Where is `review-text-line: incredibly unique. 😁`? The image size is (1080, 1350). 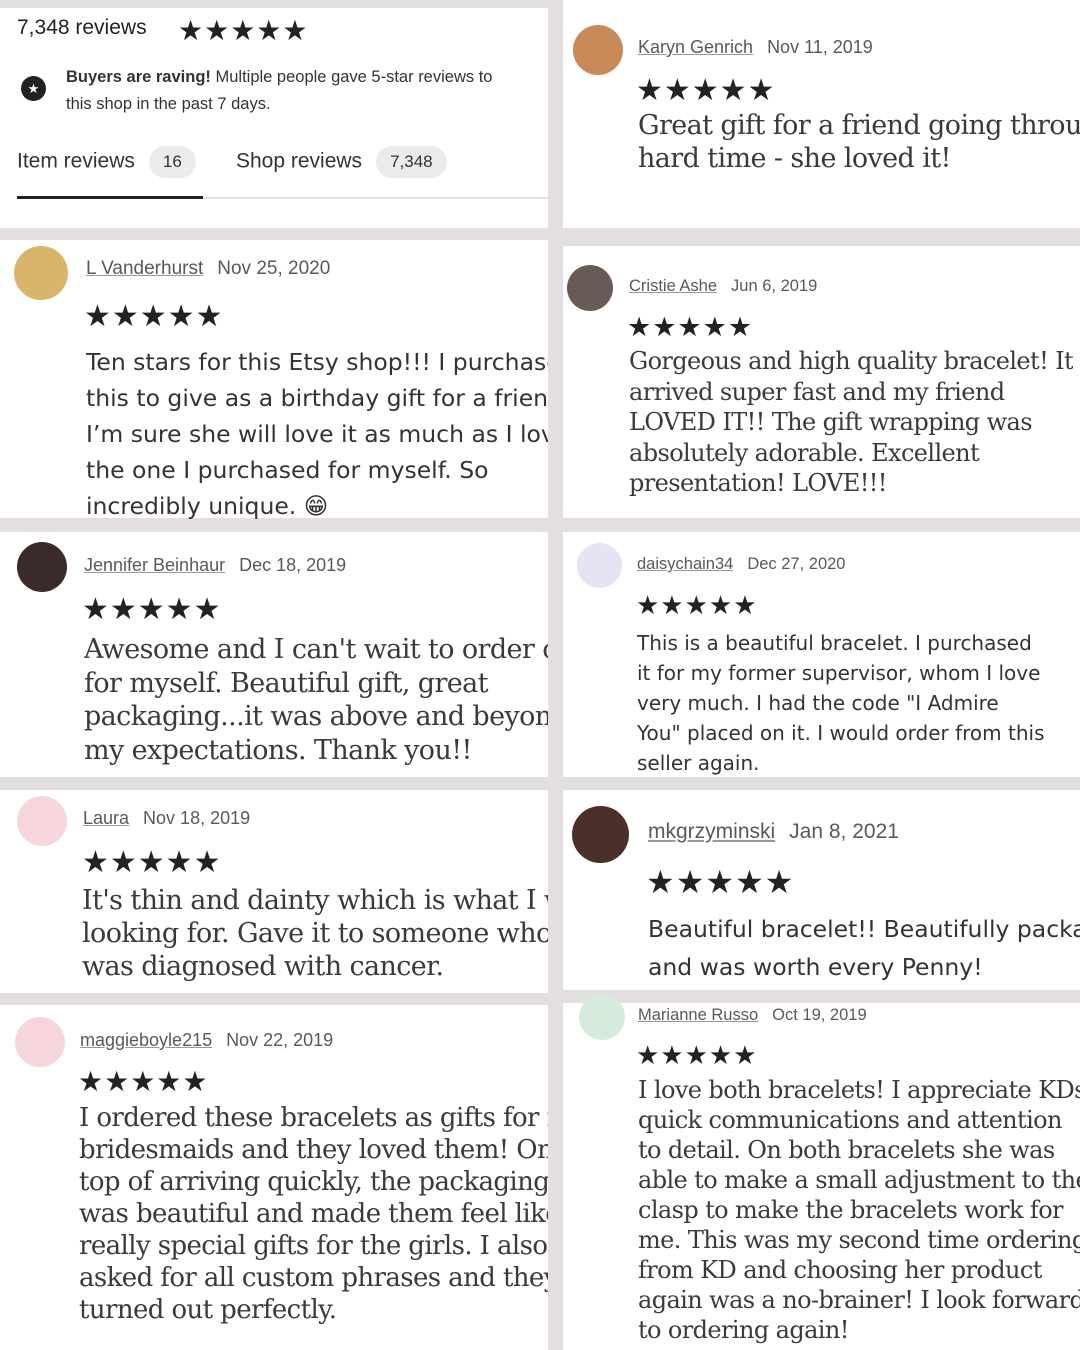 review-text-line: incredibly unique. 😁 is located at coordinates (207, 506).